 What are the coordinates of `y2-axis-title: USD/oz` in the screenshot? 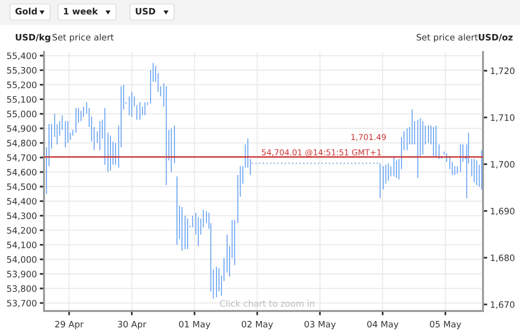 It's located at (495, 38).